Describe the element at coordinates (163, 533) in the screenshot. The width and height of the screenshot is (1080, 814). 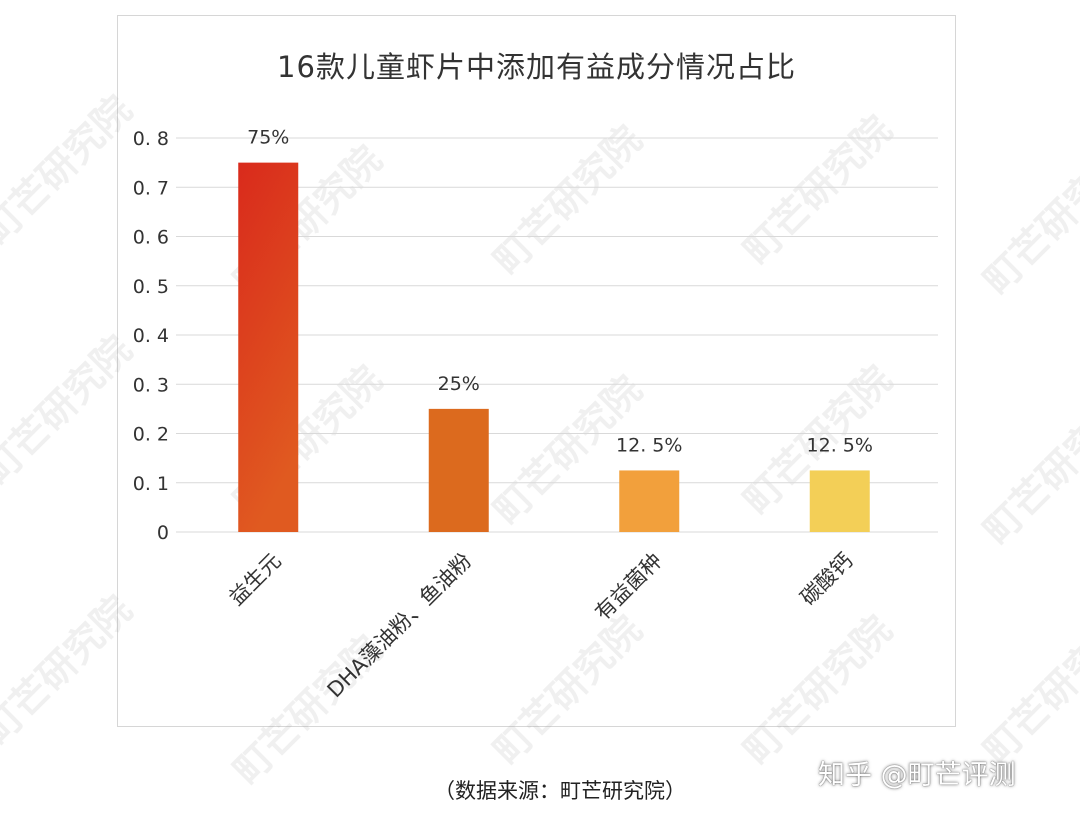
I see `y-tick-label: 0` at that location.